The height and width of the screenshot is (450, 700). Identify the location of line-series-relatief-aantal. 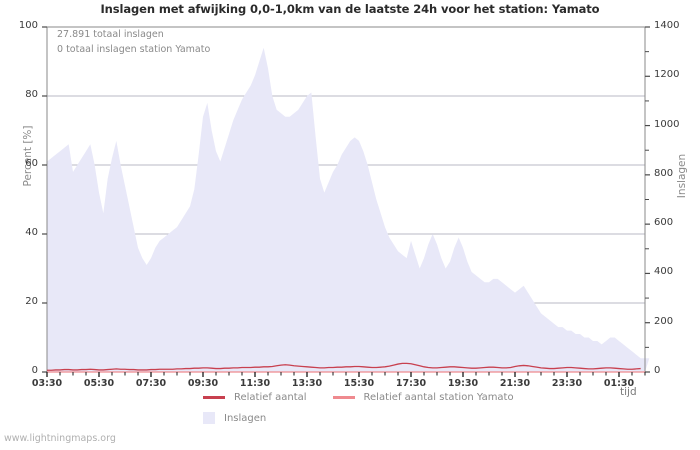
(344, 366).